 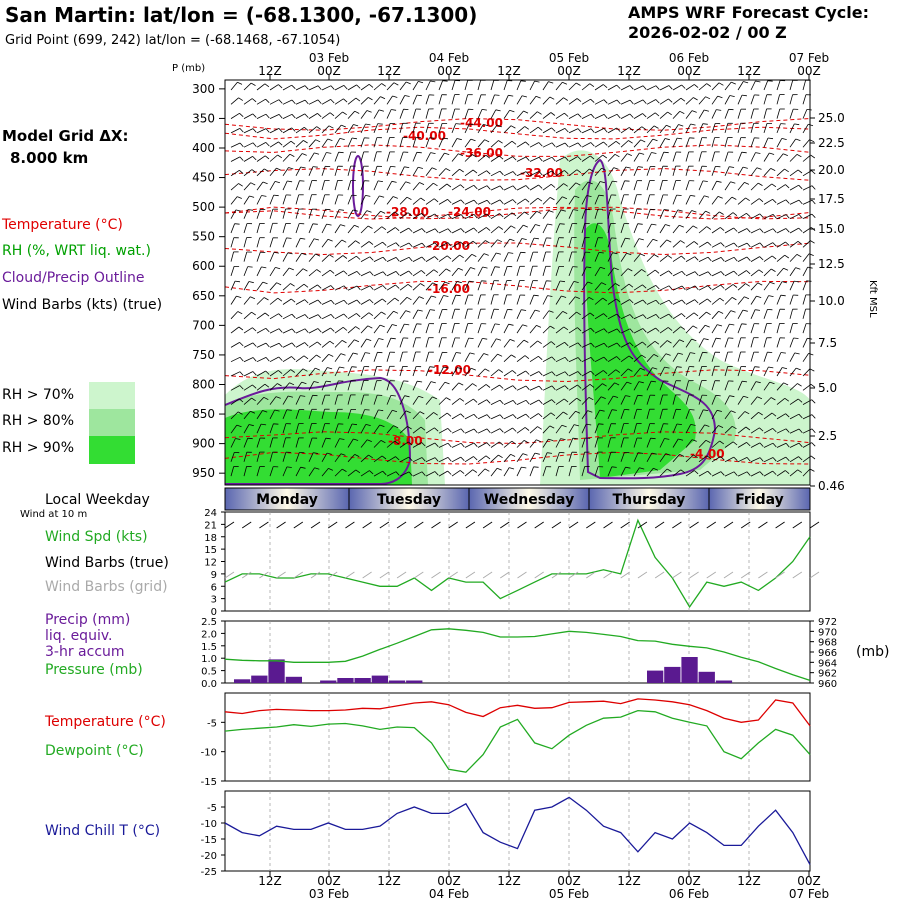 What do you see at coordinates (203, 148) in the screenshot?
I see `pressure-tick-label: 400` at bounding box center [203, 148].